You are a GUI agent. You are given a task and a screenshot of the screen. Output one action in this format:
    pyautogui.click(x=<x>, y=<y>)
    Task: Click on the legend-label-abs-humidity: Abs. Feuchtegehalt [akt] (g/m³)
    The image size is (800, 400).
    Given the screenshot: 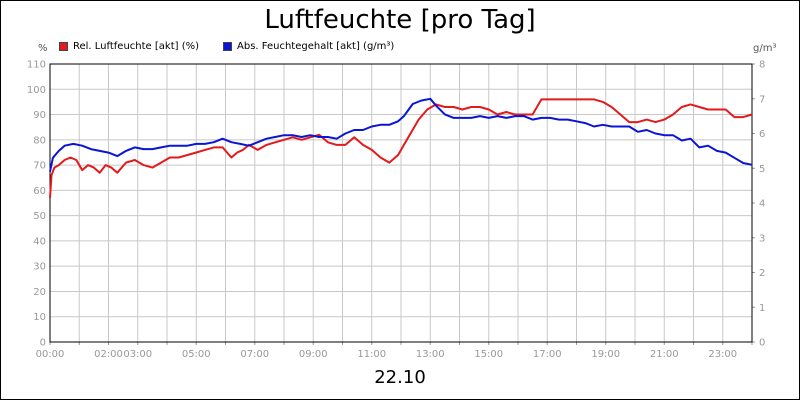 What is the action you would take?
    pyautogui.click(x=316, y=46)
    